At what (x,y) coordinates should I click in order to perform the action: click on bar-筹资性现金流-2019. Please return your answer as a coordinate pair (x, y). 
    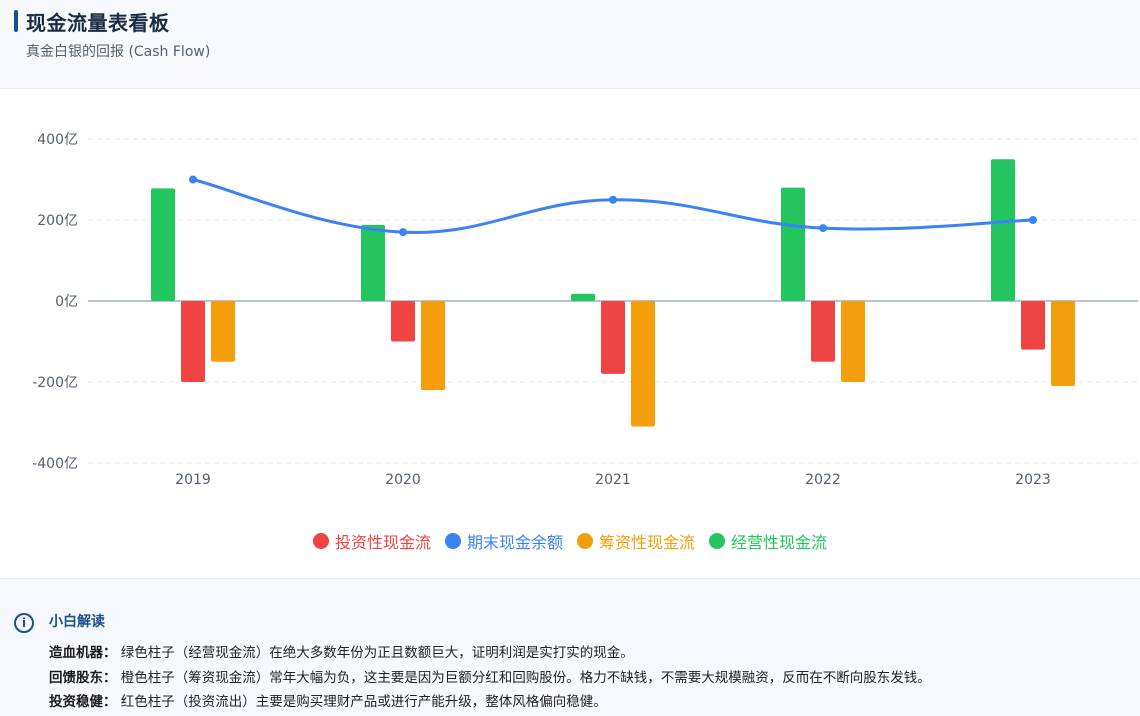
    Looking at the image, I should click on (223, 331).